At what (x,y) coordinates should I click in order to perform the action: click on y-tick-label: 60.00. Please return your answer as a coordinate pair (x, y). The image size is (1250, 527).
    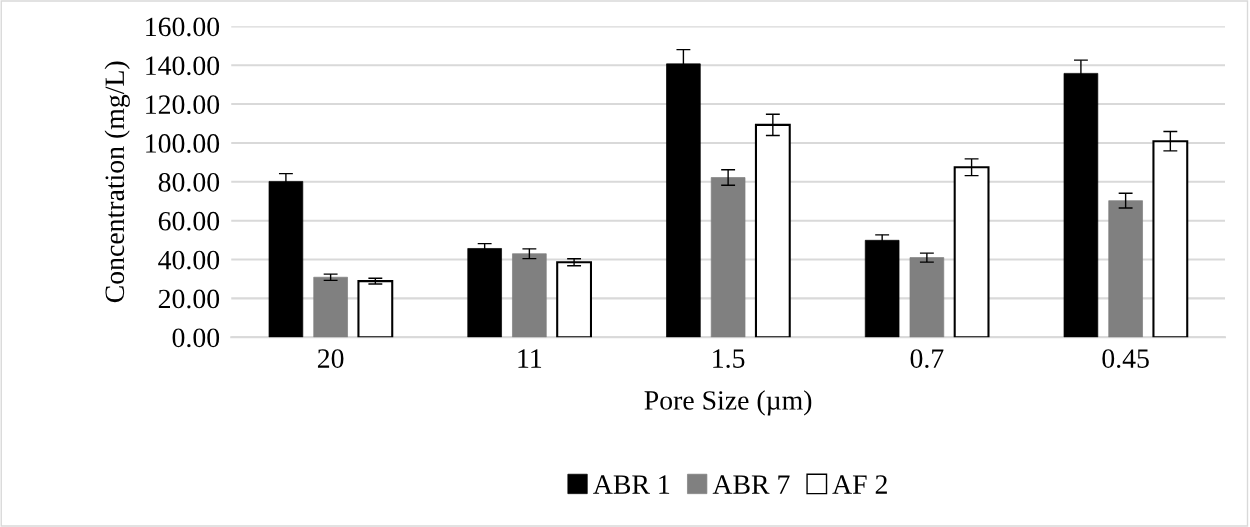
    Looking at the image, I should click on (189, 221).